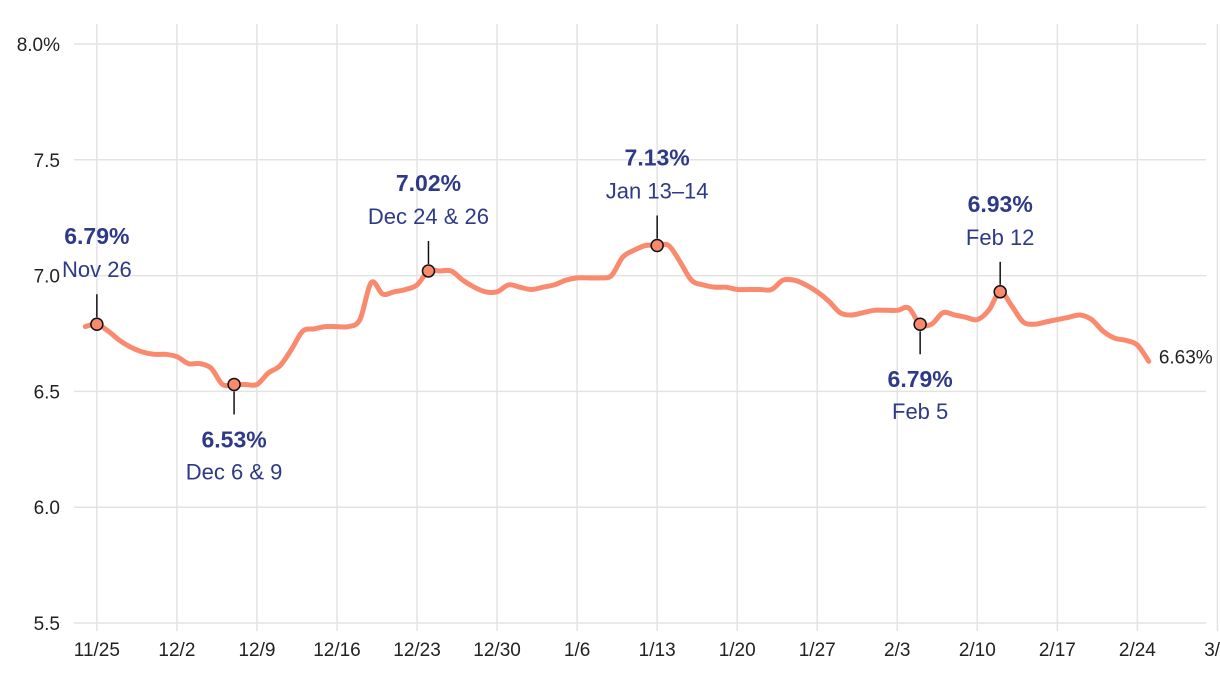 The width and height of the screenshot is (1220, 674). I want to click on y-tick-label: 7.5, so click(47, 161).